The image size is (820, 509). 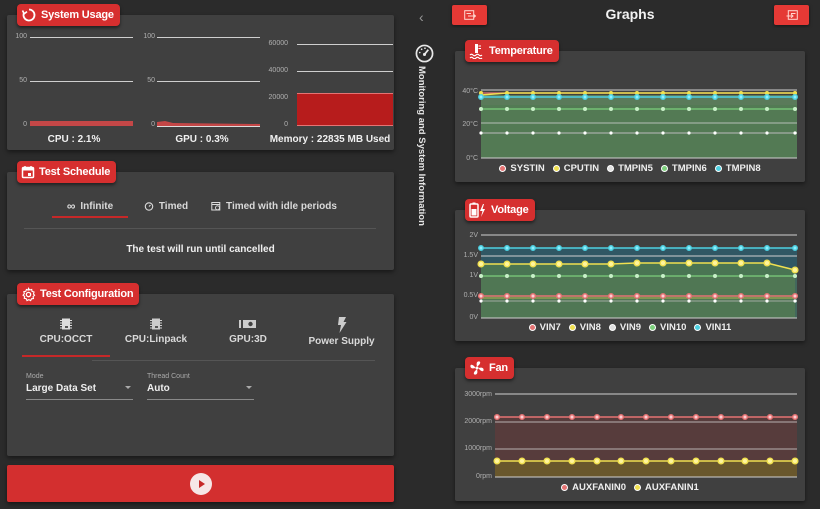 I want to click on legend-tmpin6: TMPIN6, so click(x=683, y=168).